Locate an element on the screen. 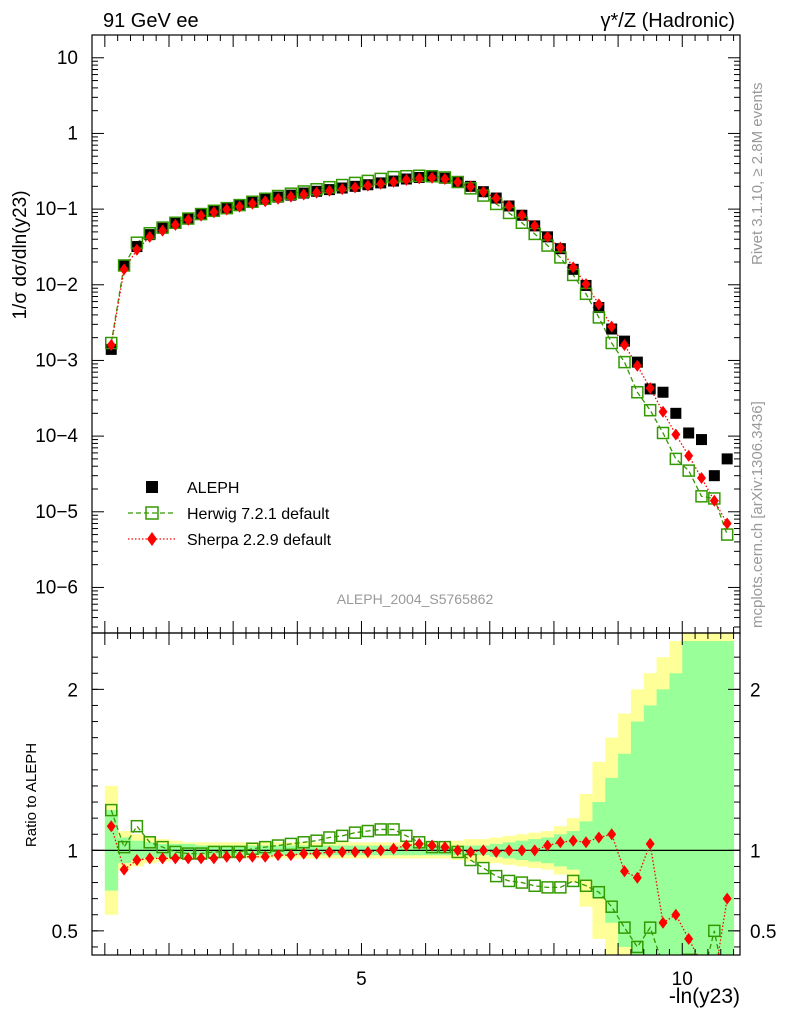 The height and width of the screenshot is (1024, 786). ratio-ytick-label-right: 2 is located at coordinates (755, 690).